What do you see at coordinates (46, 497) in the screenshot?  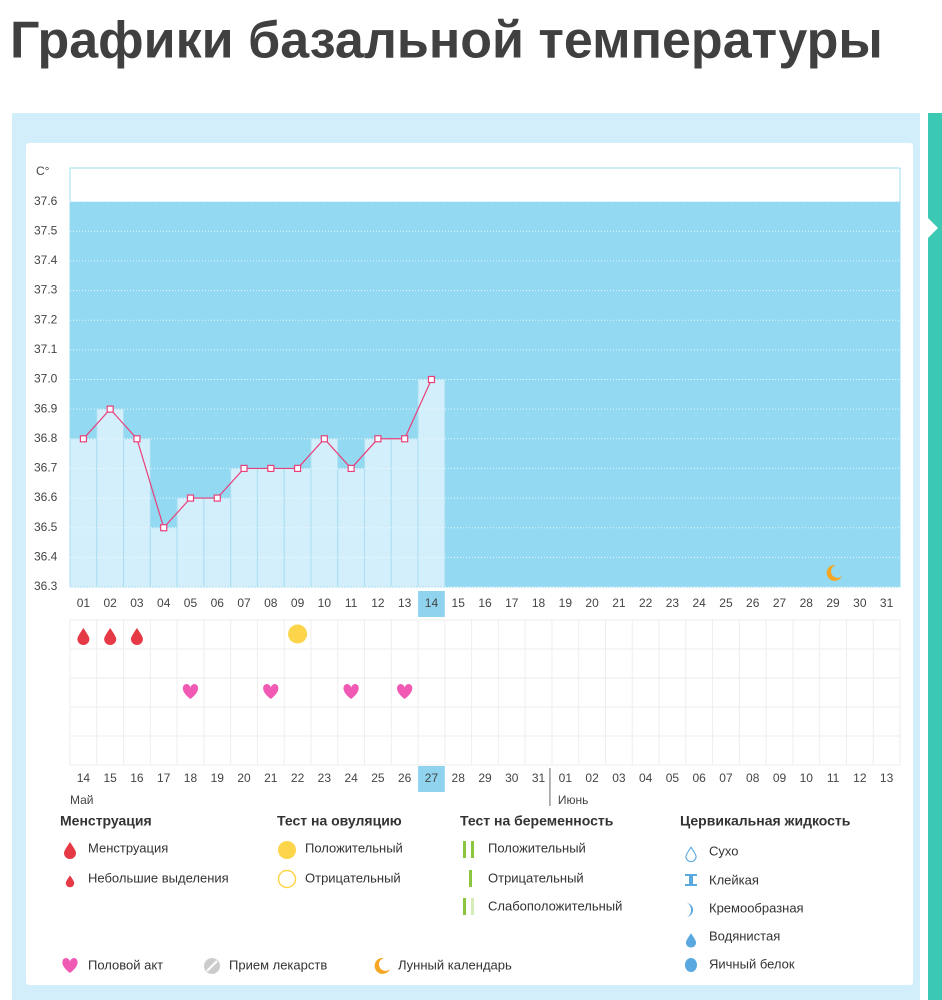 I see `y-tick-label: 36.6` at bounding box center [46, 497].